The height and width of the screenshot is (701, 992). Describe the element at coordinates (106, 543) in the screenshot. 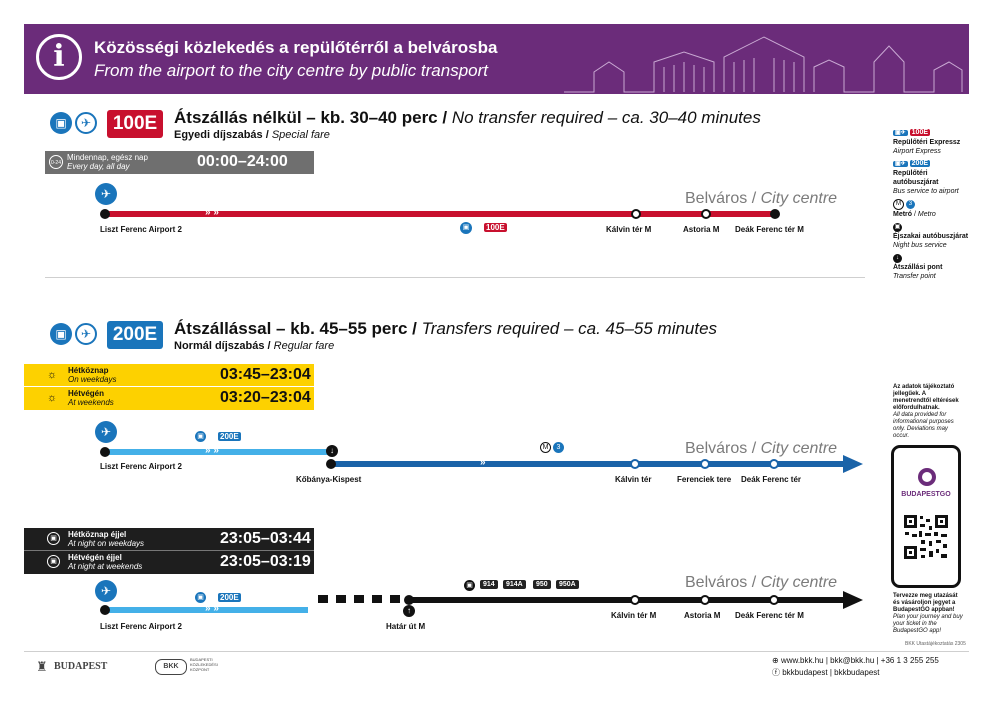

I see `hours-label-en: At night on weekdays` at that location.